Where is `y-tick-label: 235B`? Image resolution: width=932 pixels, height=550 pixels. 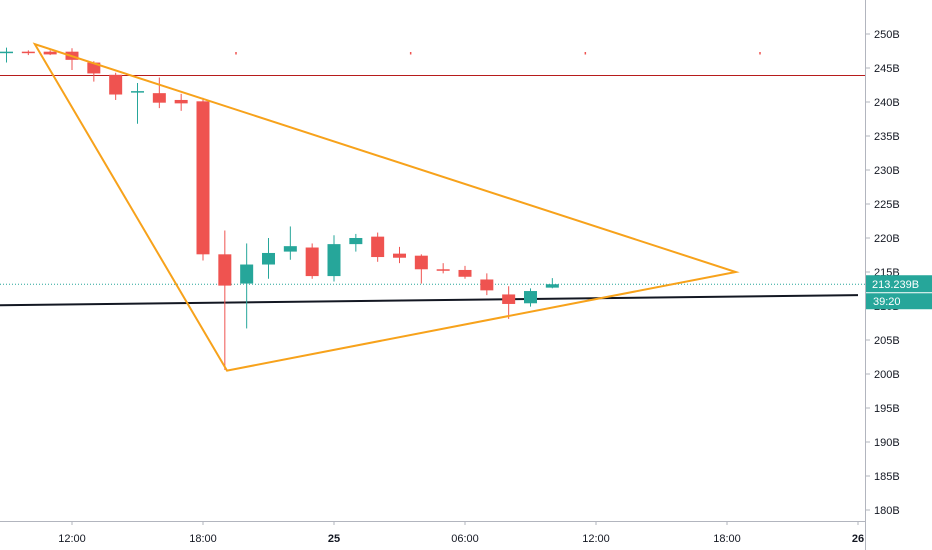
y-tick-label: 235B is located at coordinates (887, 137).